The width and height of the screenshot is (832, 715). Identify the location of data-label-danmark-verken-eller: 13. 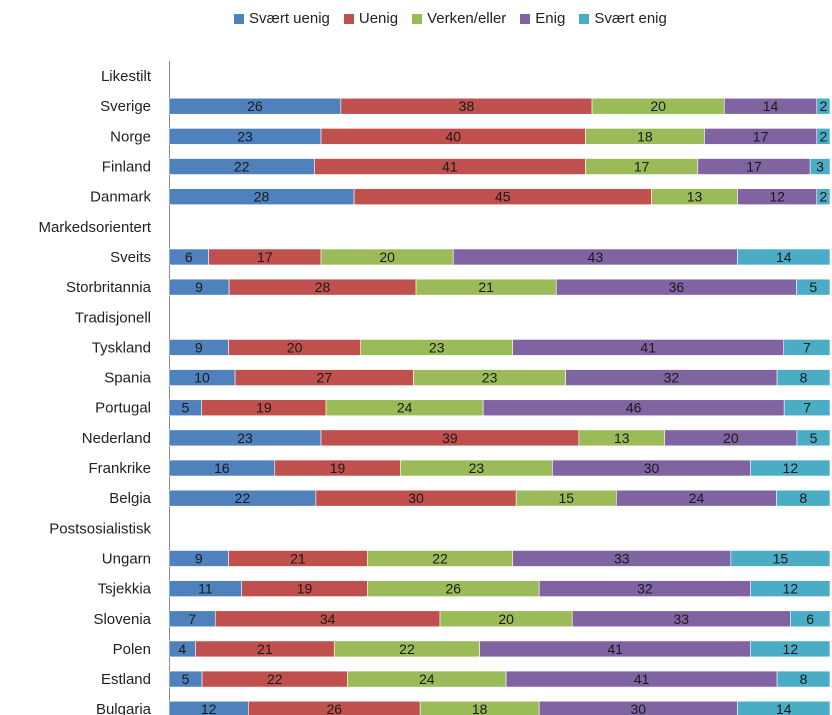
(695, 197).